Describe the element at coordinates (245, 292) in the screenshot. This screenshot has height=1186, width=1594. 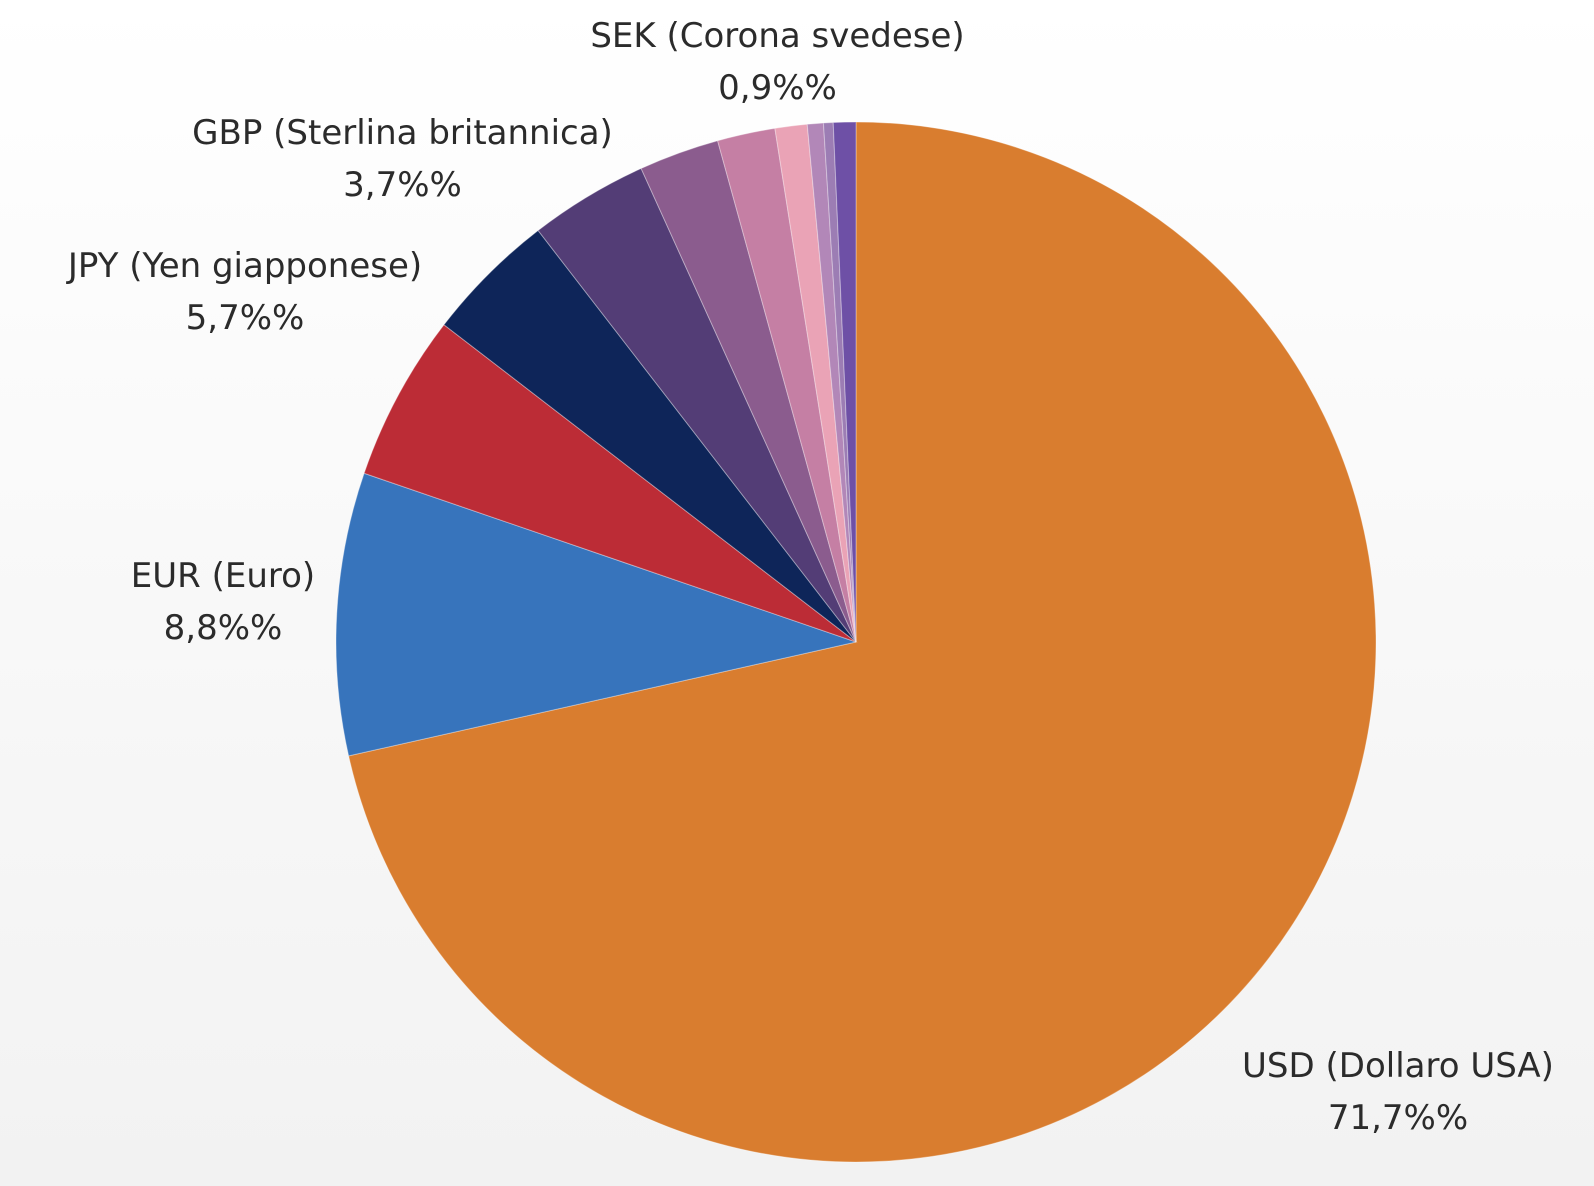
I see `label-jpy: JPY (Yen giapponese) 5,7%%` at that location.